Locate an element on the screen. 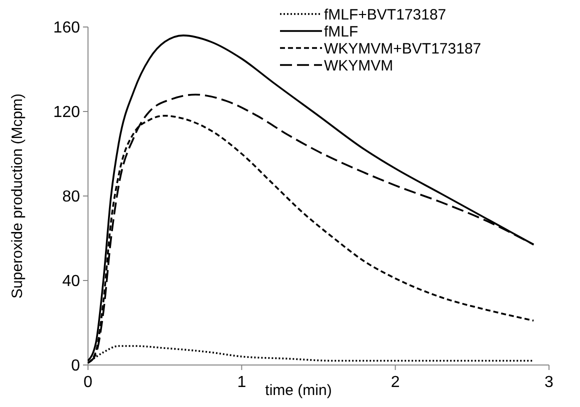 The height and width of the screenshot is (407, 580). y-tick-label: 0 is located at coordinates (75, 366).